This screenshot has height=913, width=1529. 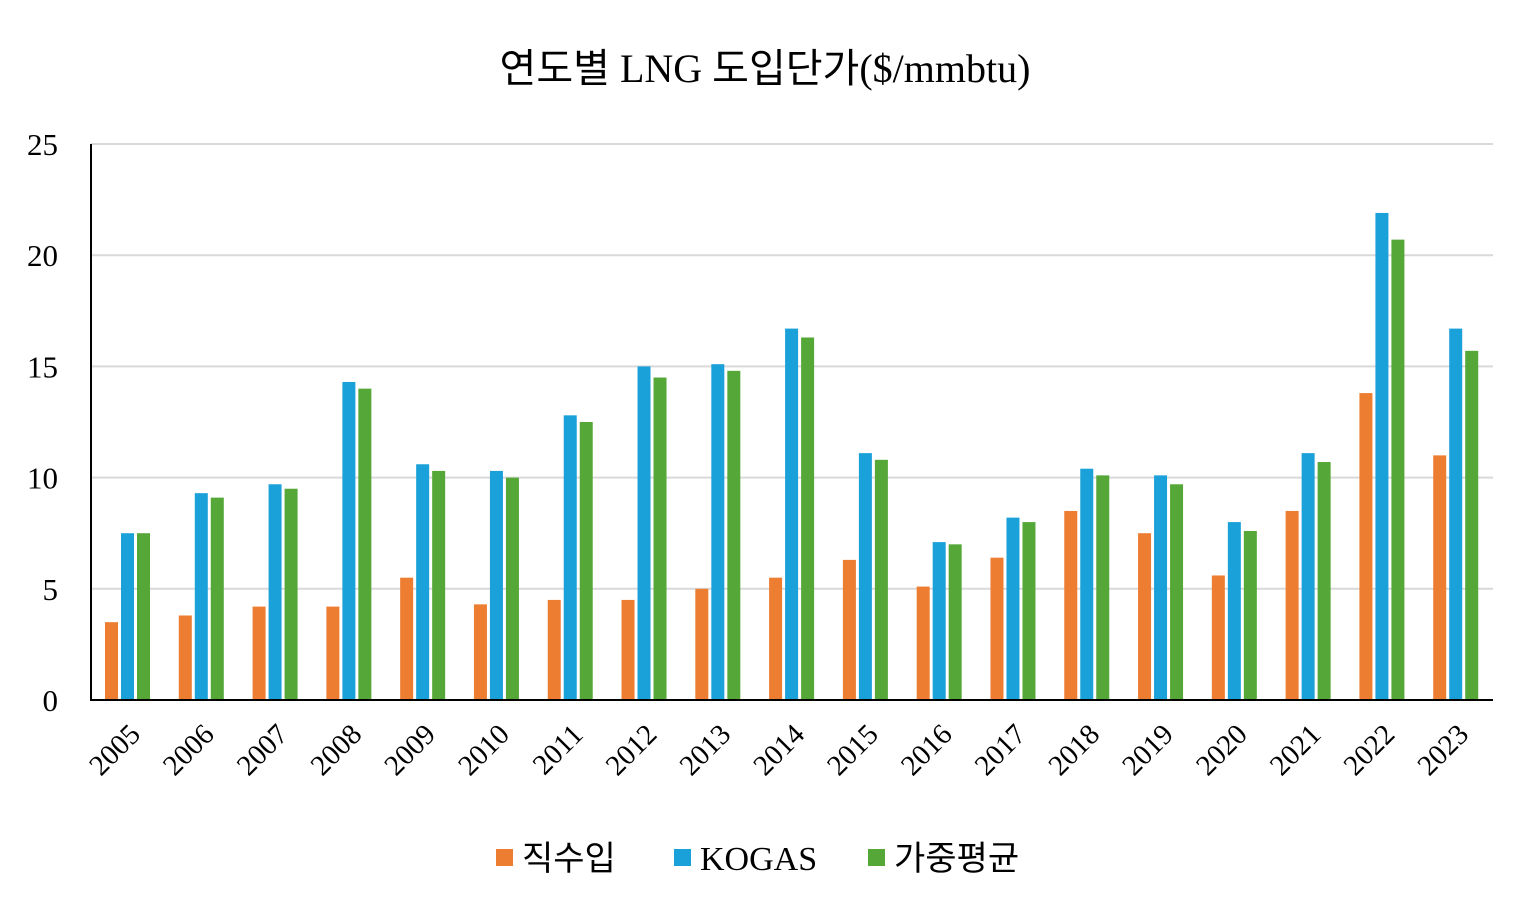 What do you see at coordinates (143, 616) in the screenshot?
I see `bar-가중평균-2005` at bounding box center [143, 616].